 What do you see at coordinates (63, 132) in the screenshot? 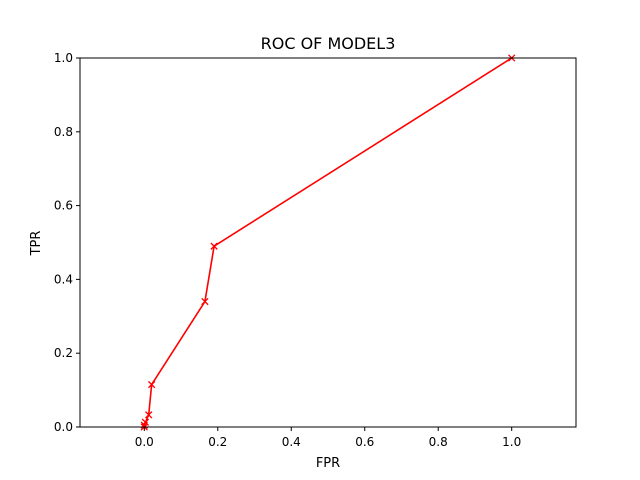
I see `y-tick-label: 0.8` at bounding box center [63, 132].